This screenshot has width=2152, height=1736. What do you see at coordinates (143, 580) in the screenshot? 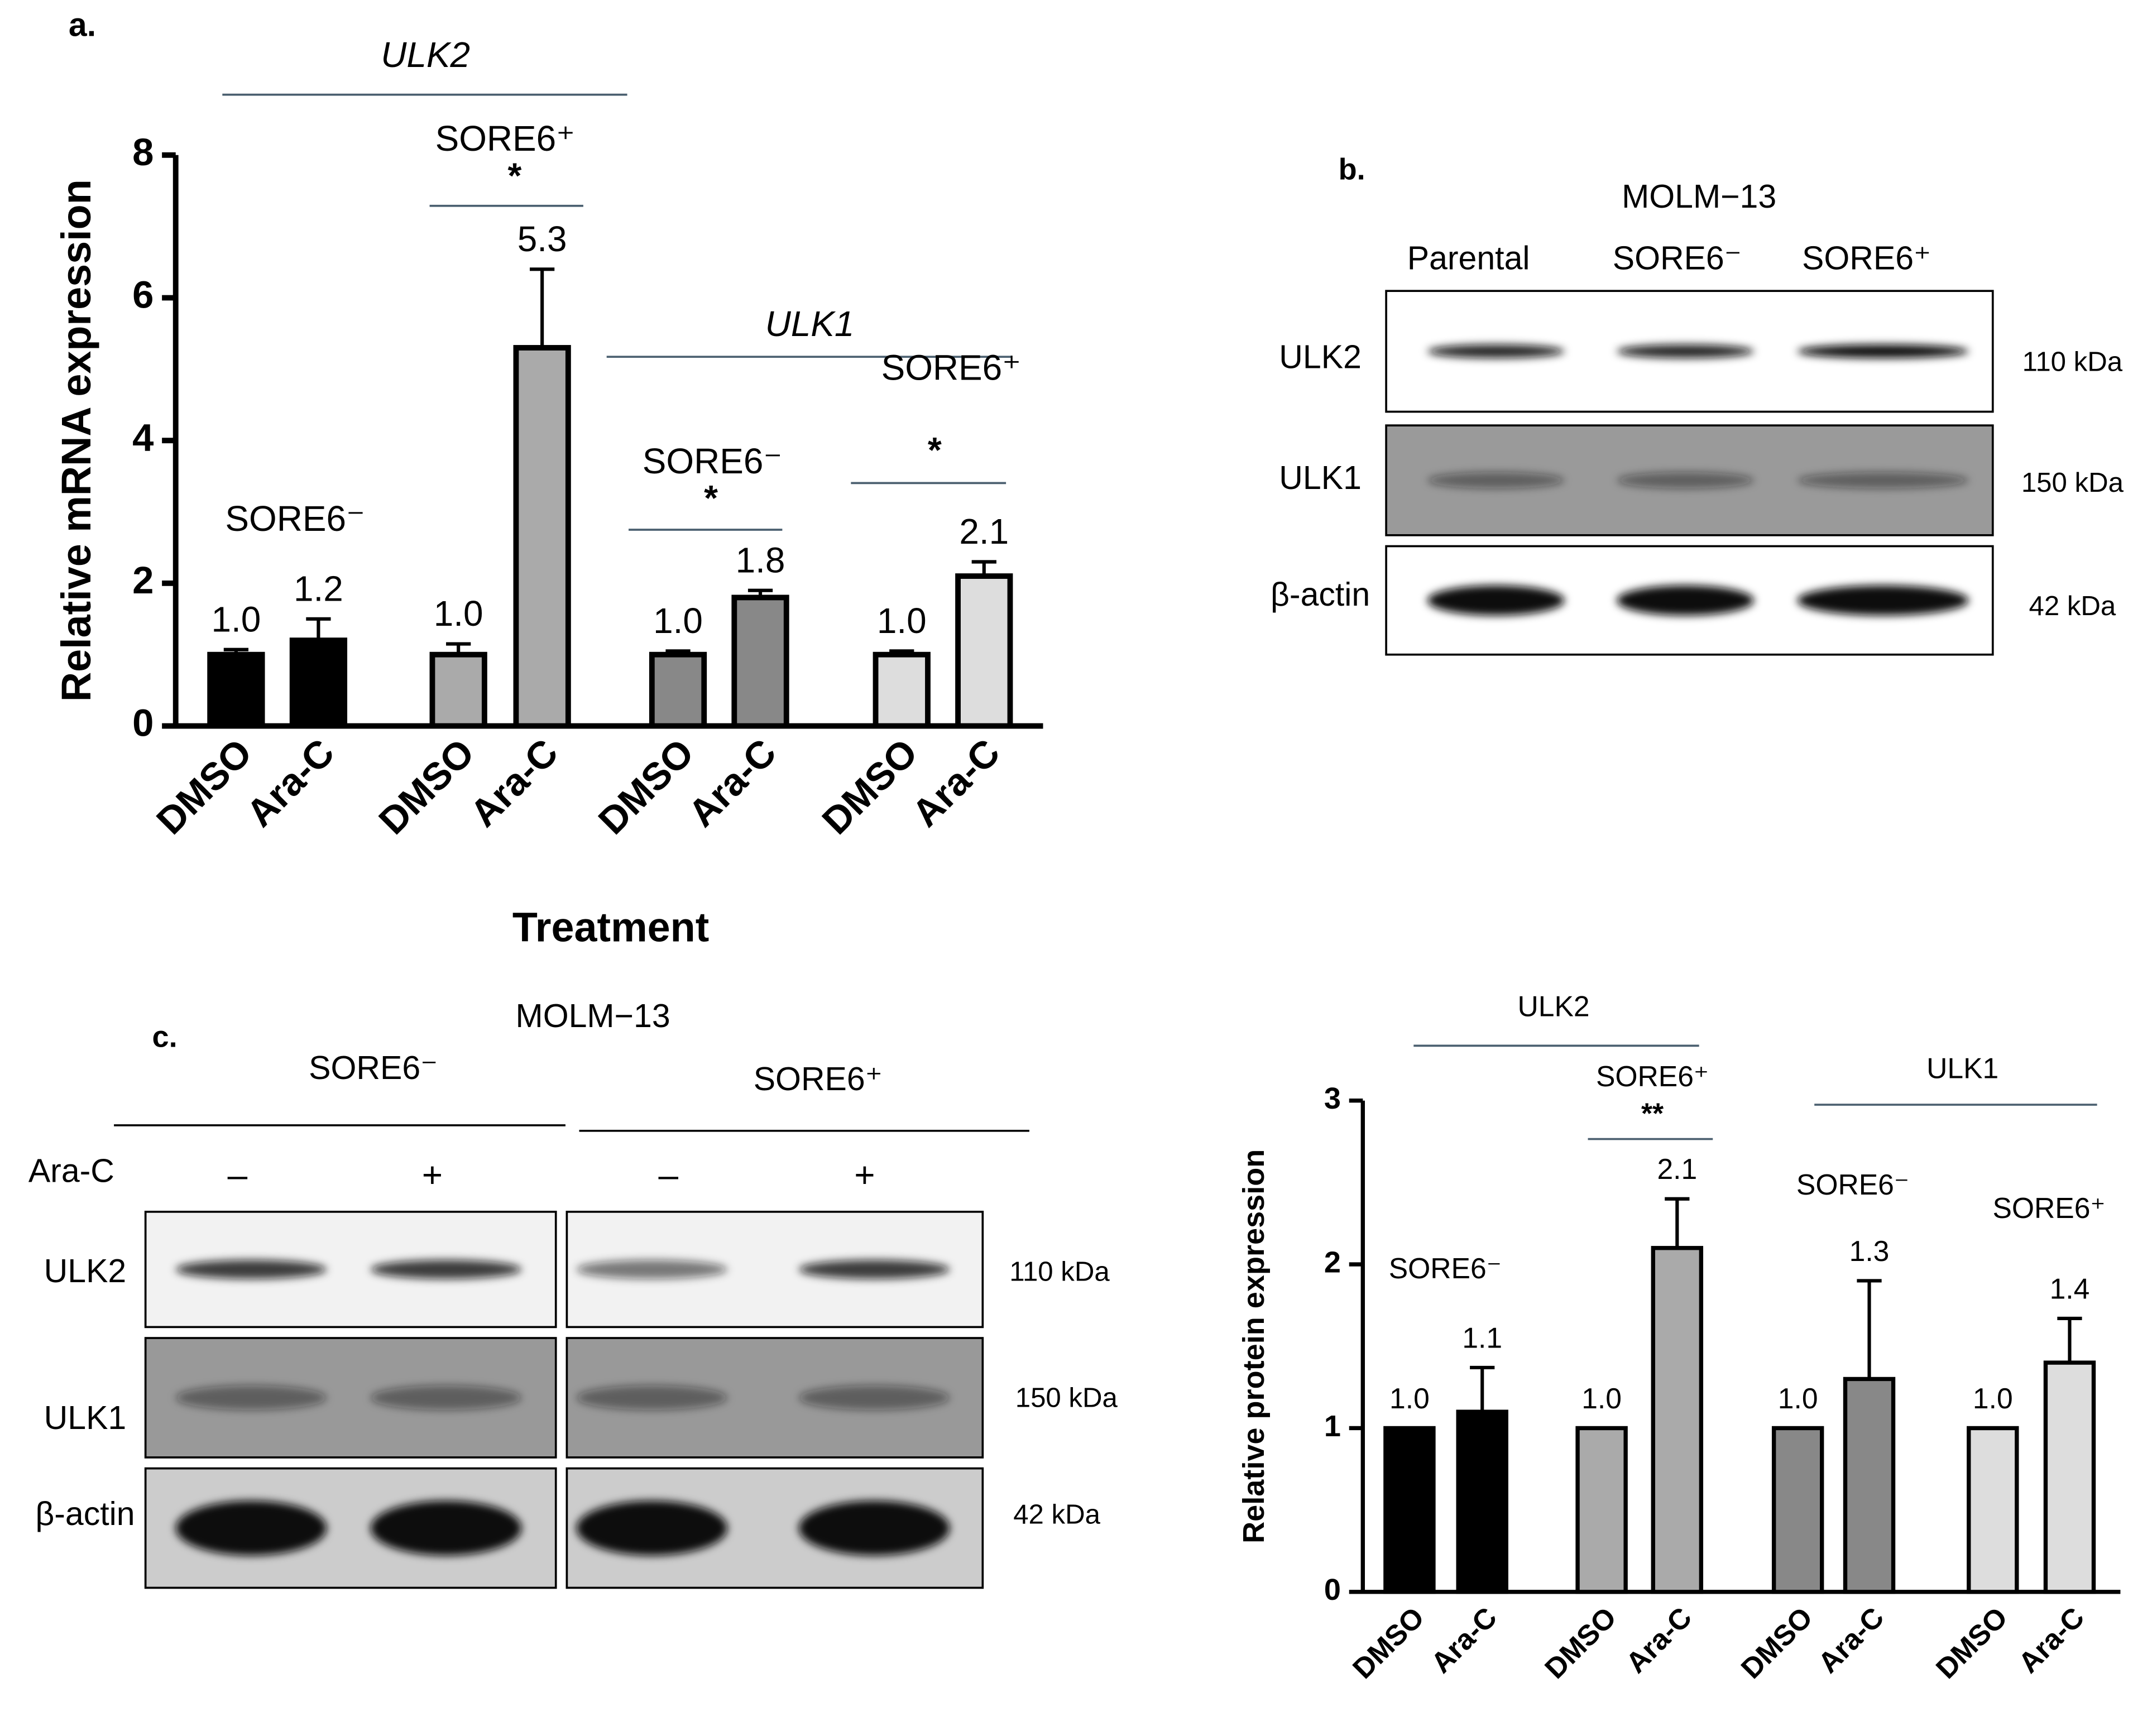
I see `y-tick-label: 2` at bounding box center [143, 580].